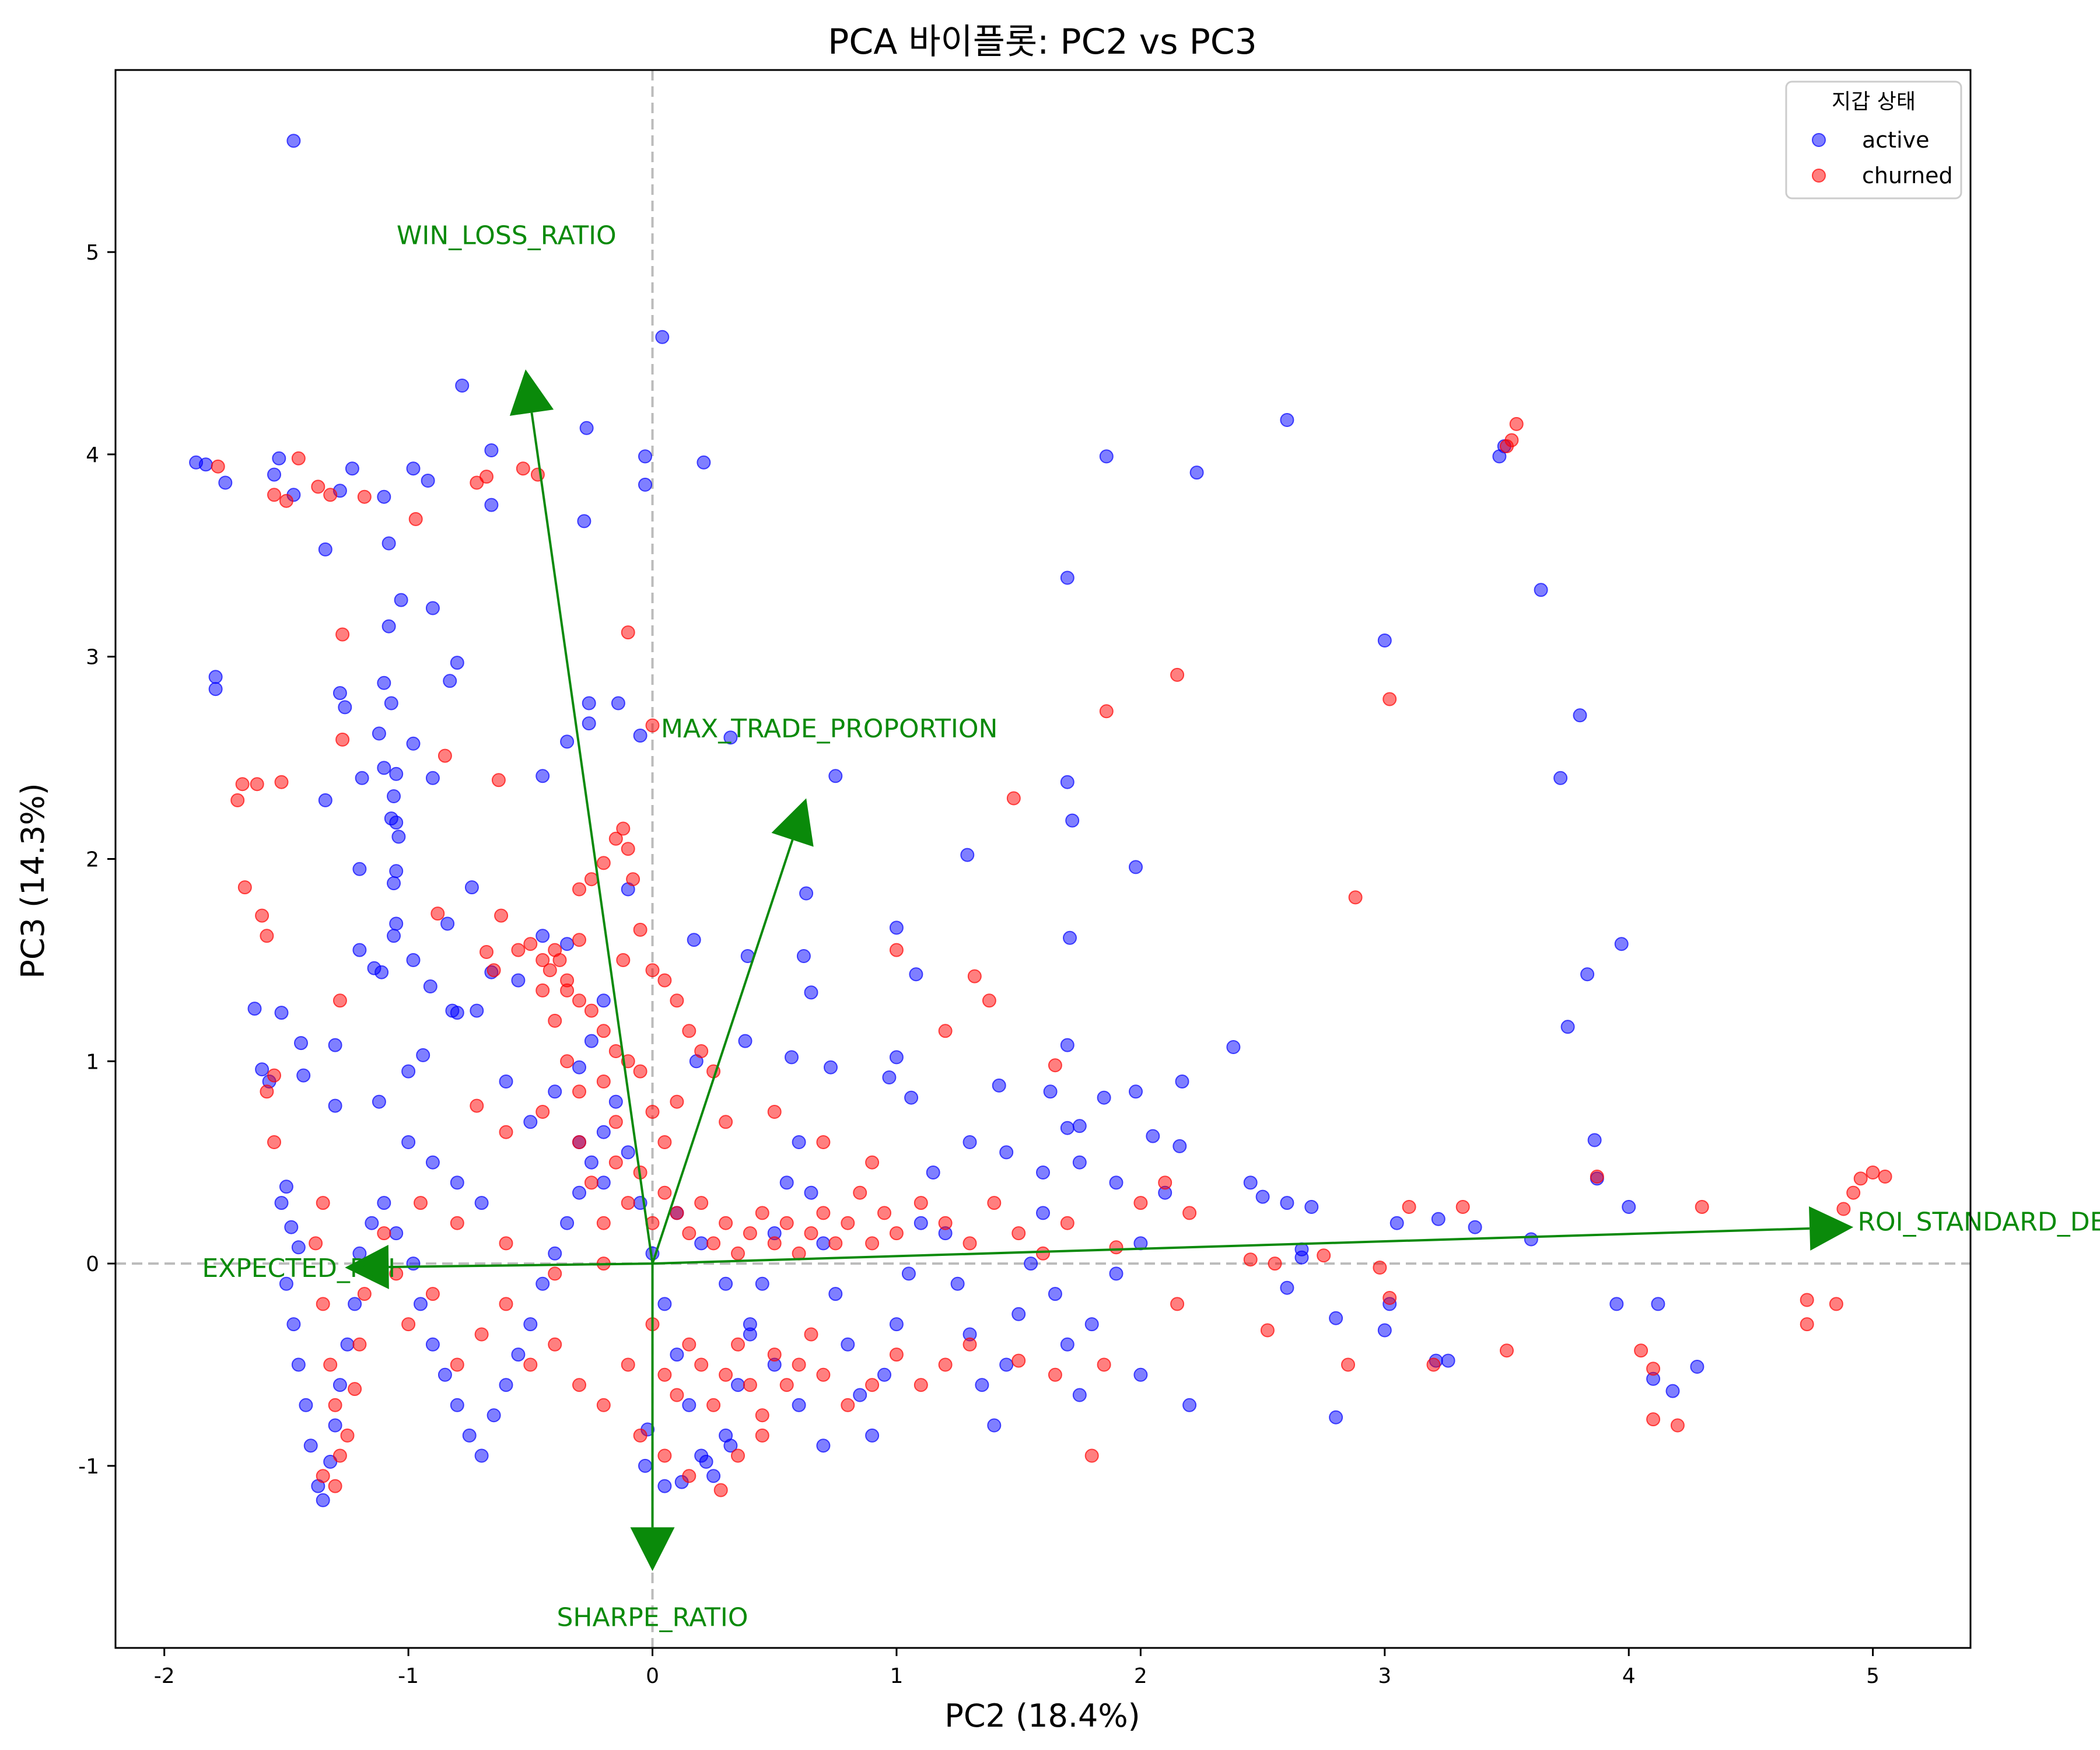  Describe the element at coordinates (92, 860) in the screenshot. I see `y-tick-label: 2` at that location.